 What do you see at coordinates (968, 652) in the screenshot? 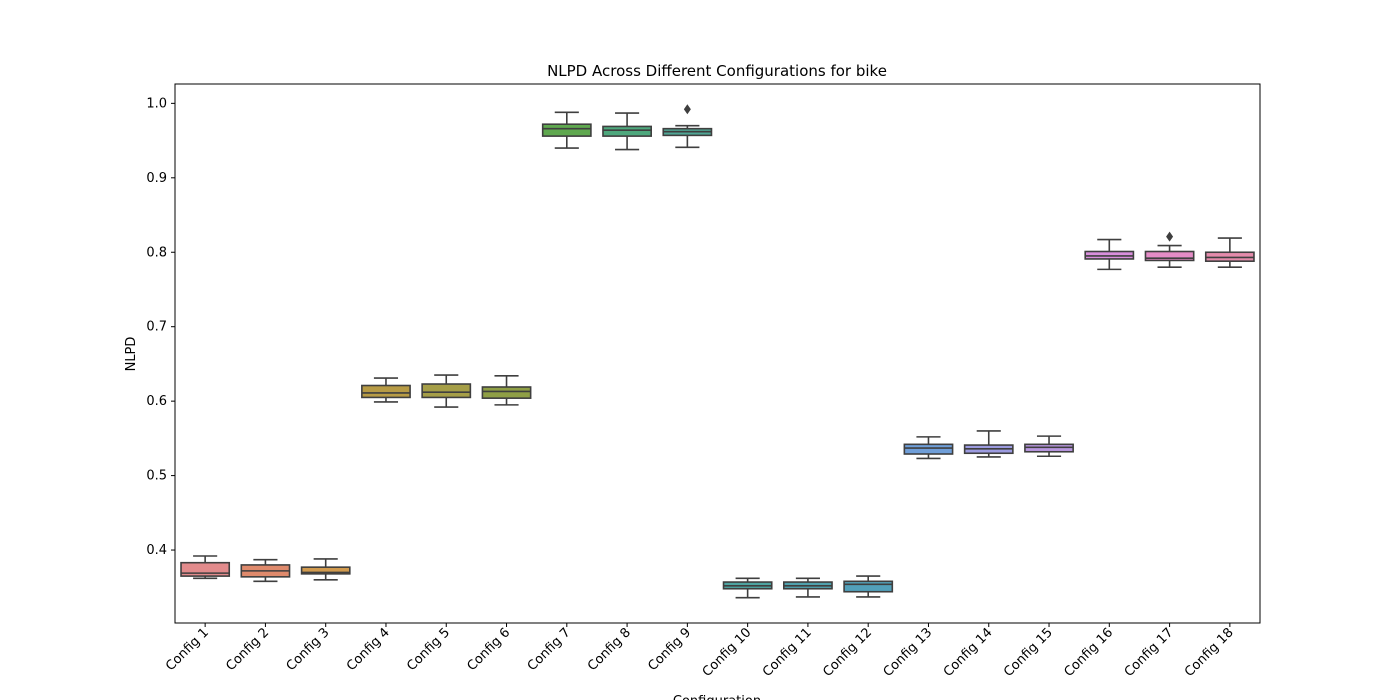
I see `x-tick-label: Config 14` at bounding box center [968, 652].